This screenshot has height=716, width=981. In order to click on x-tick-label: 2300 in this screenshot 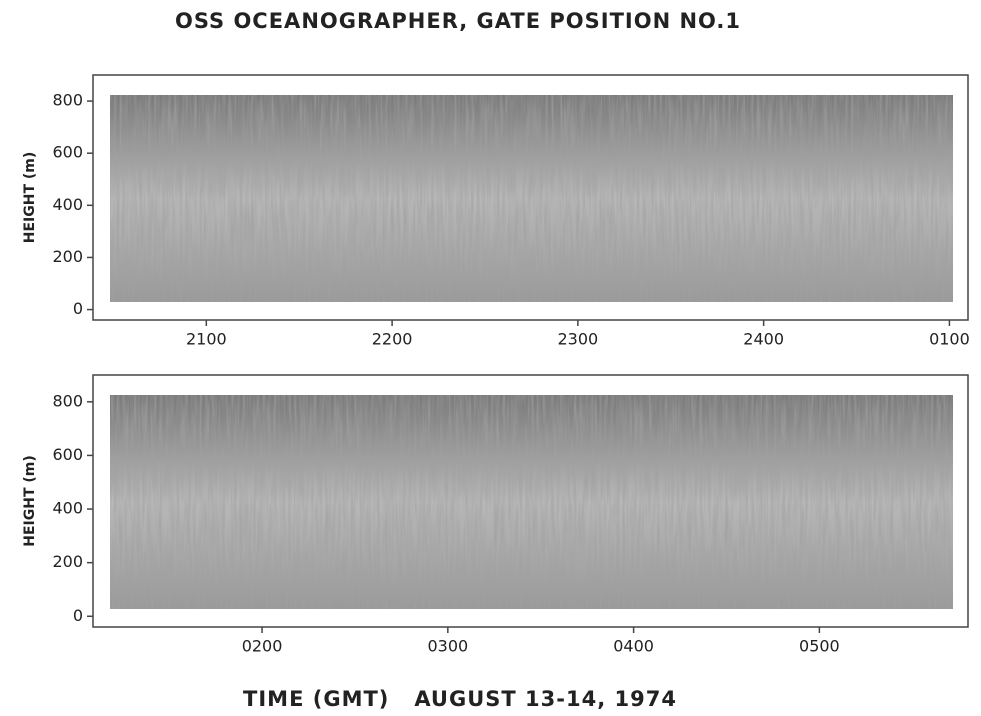, I will do `click(578, 339)`.